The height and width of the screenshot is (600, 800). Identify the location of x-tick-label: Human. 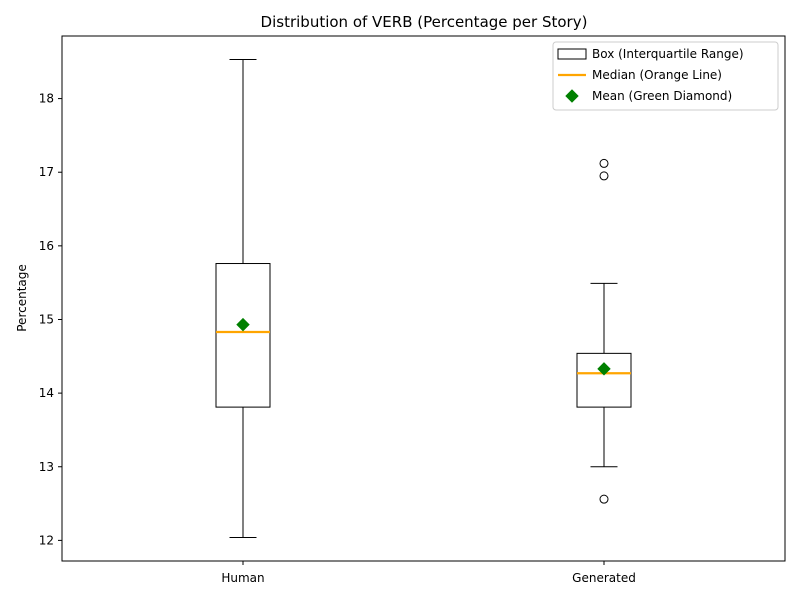
(242, 578).